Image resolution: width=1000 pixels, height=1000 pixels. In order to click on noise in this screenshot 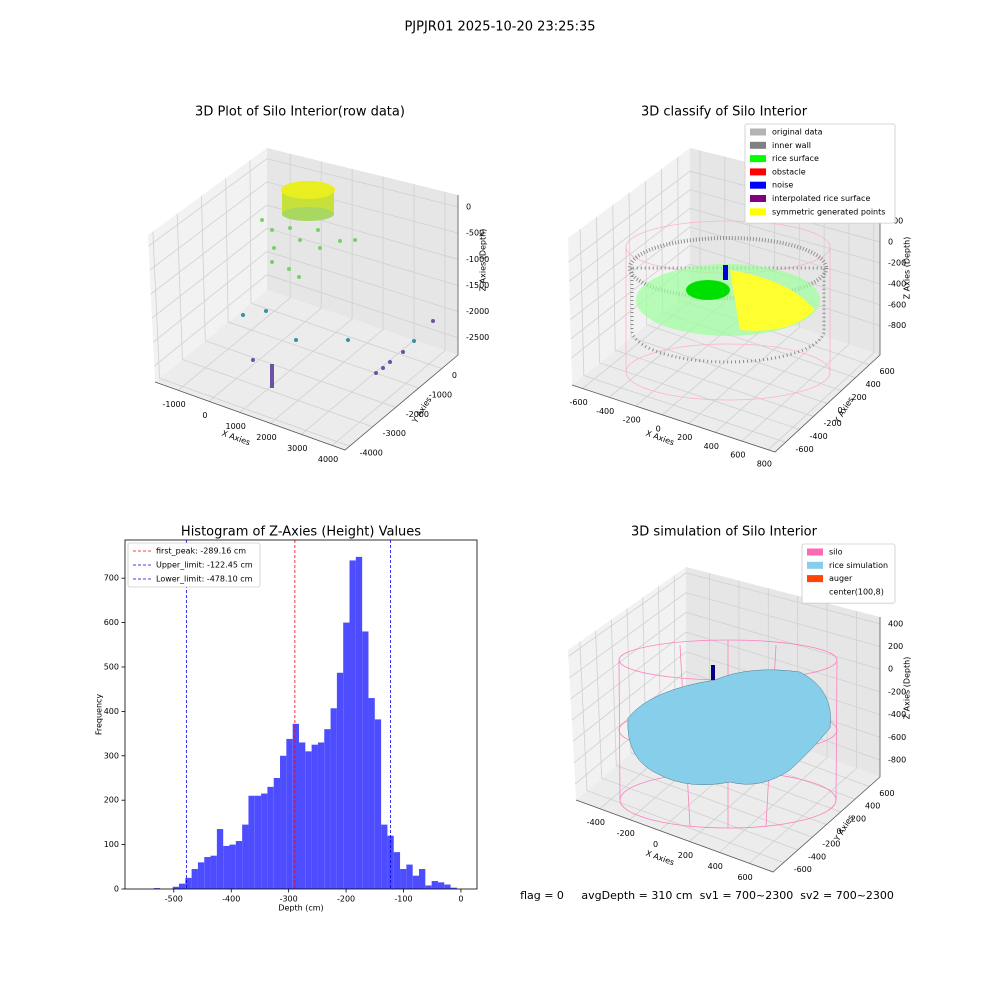, I will do `click(725, 272)`.